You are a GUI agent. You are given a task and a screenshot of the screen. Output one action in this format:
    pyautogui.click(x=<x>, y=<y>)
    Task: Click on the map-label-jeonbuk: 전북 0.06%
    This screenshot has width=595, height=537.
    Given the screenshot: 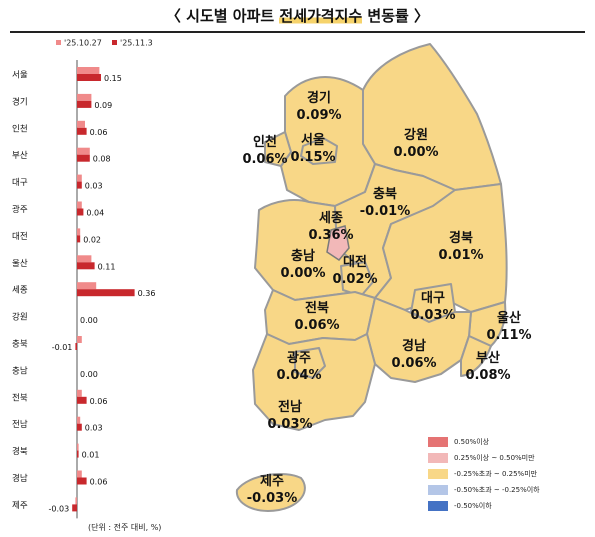 What is the action you would take?
    pyautogui.click(x=316, y=316)
    